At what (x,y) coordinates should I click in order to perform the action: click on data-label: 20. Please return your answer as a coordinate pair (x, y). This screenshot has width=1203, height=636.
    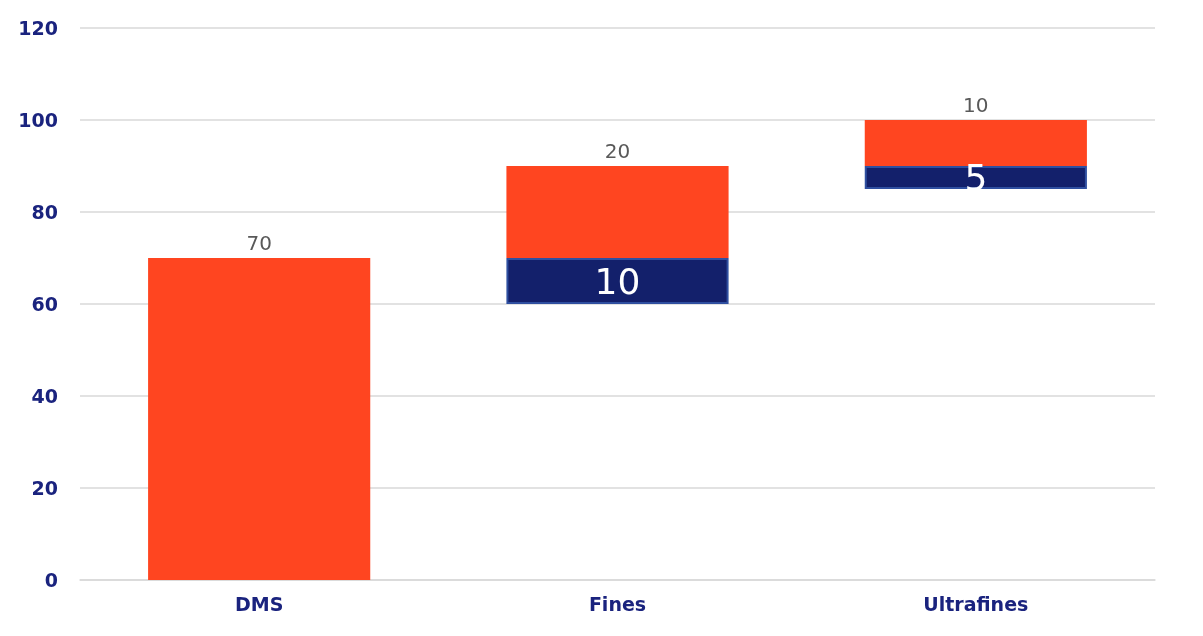
    Looking at the image, I should click on (617, 151).